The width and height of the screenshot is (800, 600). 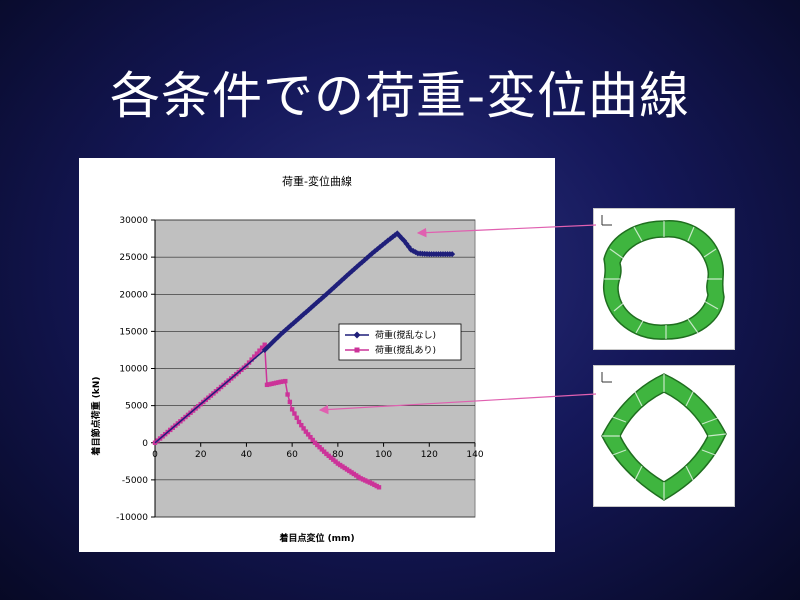 I want to click on y-tick-label: 25000, so click(x=133, y=258).